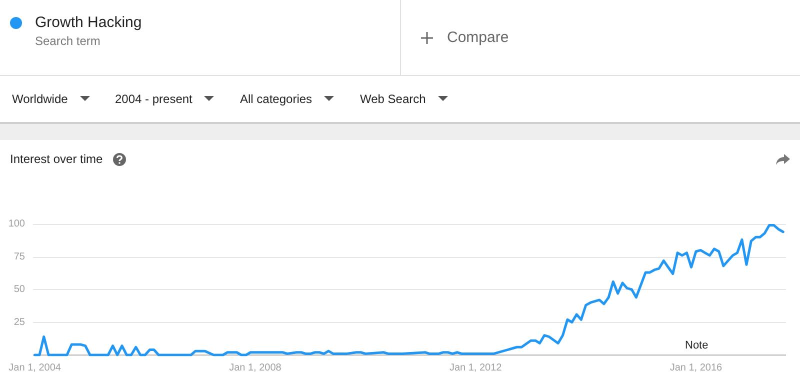 The image size is (800, 379). Describe the element at coordinates (154, 99) in the screenshot. I see `text: 2004 - present` at that location.